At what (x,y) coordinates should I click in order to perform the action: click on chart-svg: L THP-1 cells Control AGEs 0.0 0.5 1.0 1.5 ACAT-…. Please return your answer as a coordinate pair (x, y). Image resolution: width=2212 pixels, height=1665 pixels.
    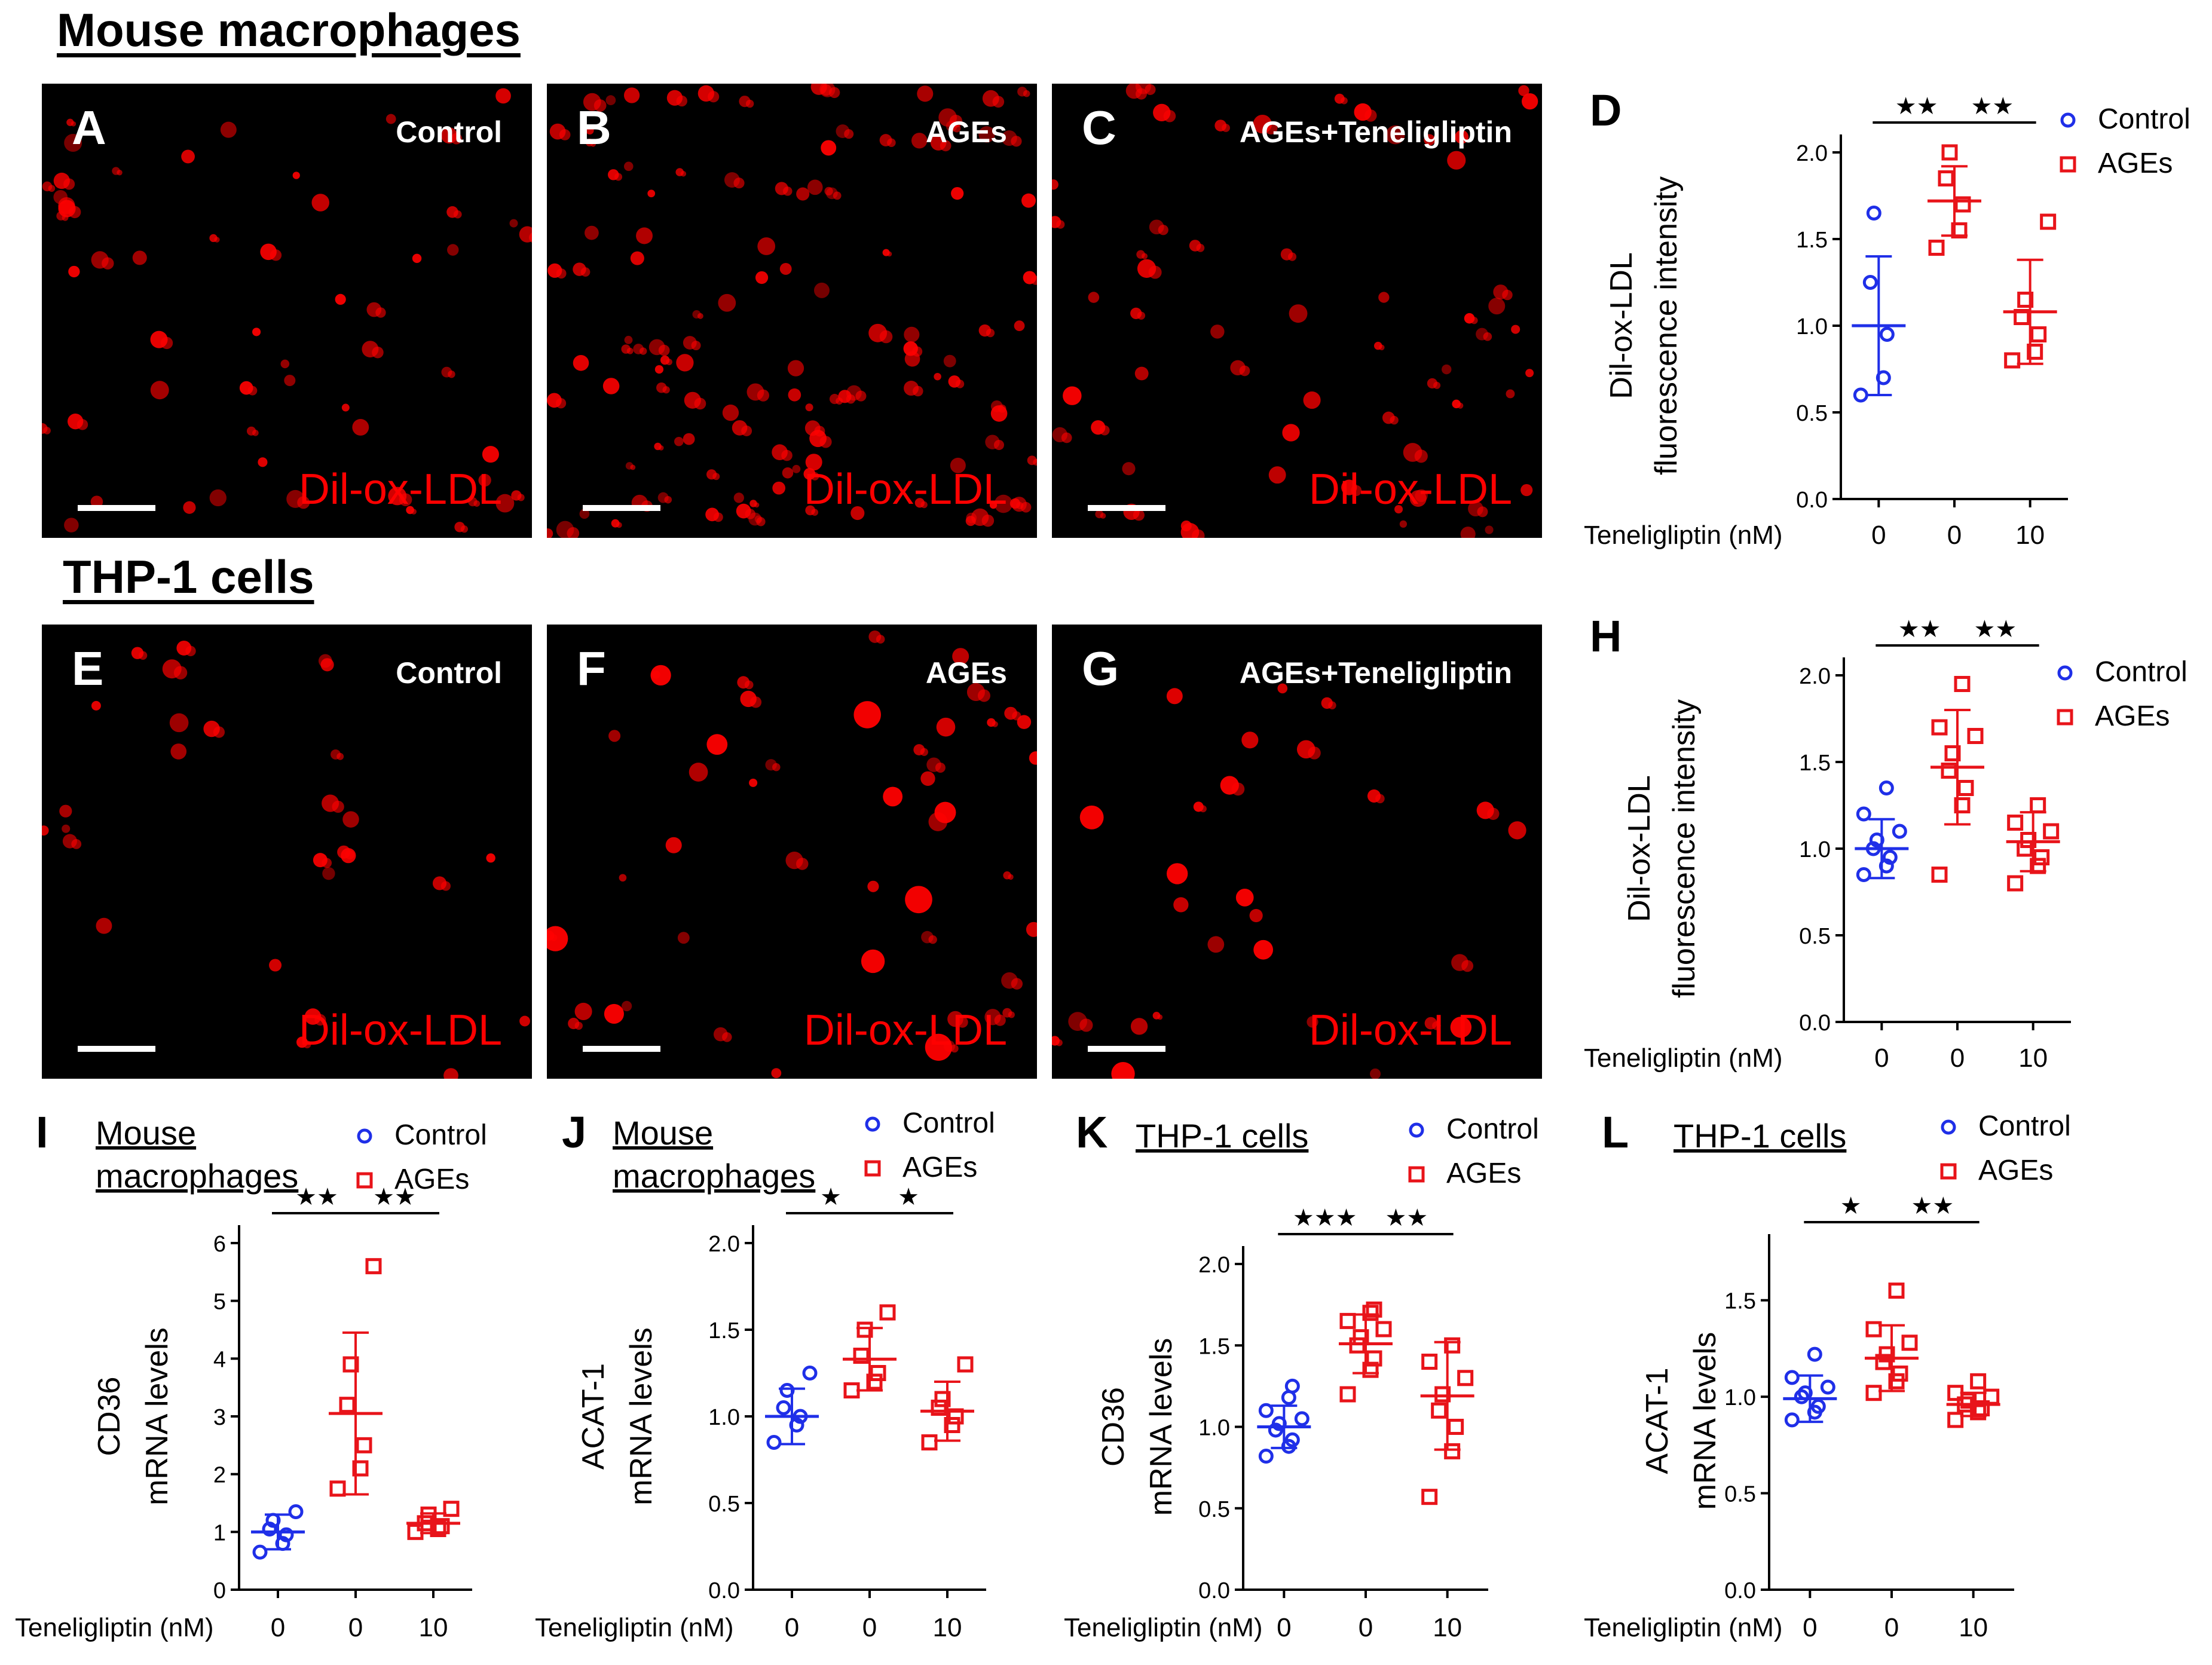
    Looking at the image, I should click on (1827, 1374).